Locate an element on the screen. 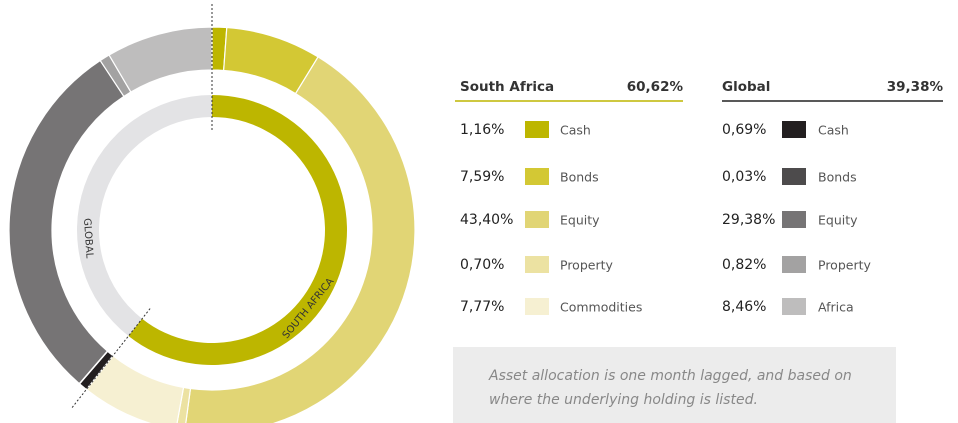  legend-value: 0,82% is located at coordinates (744, 265).